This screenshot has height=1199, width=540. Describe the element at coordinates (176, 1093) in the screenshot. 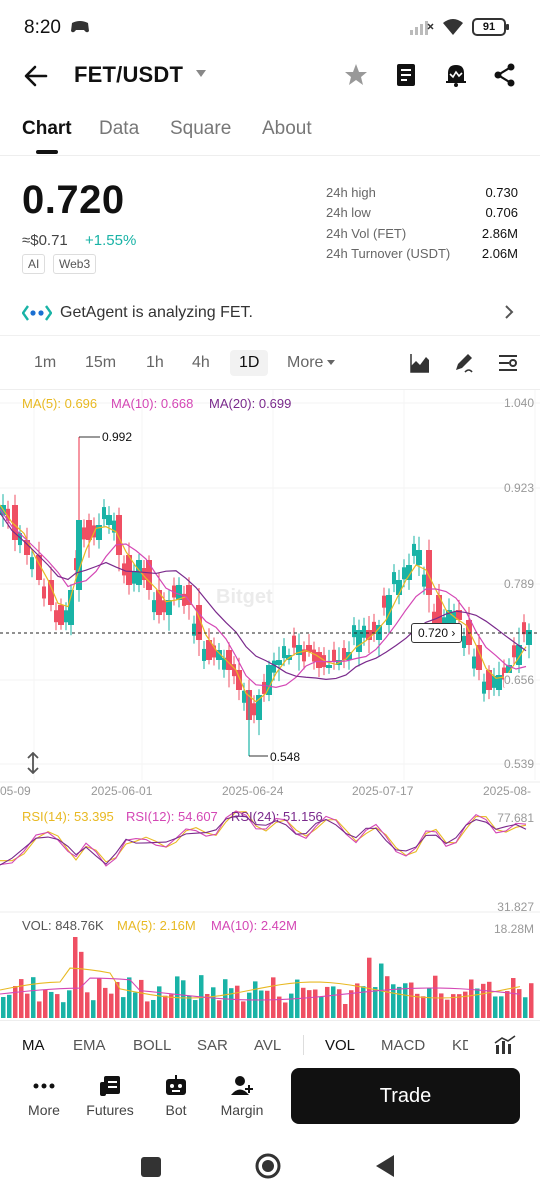

I see `bot-action: Bot` at that location.